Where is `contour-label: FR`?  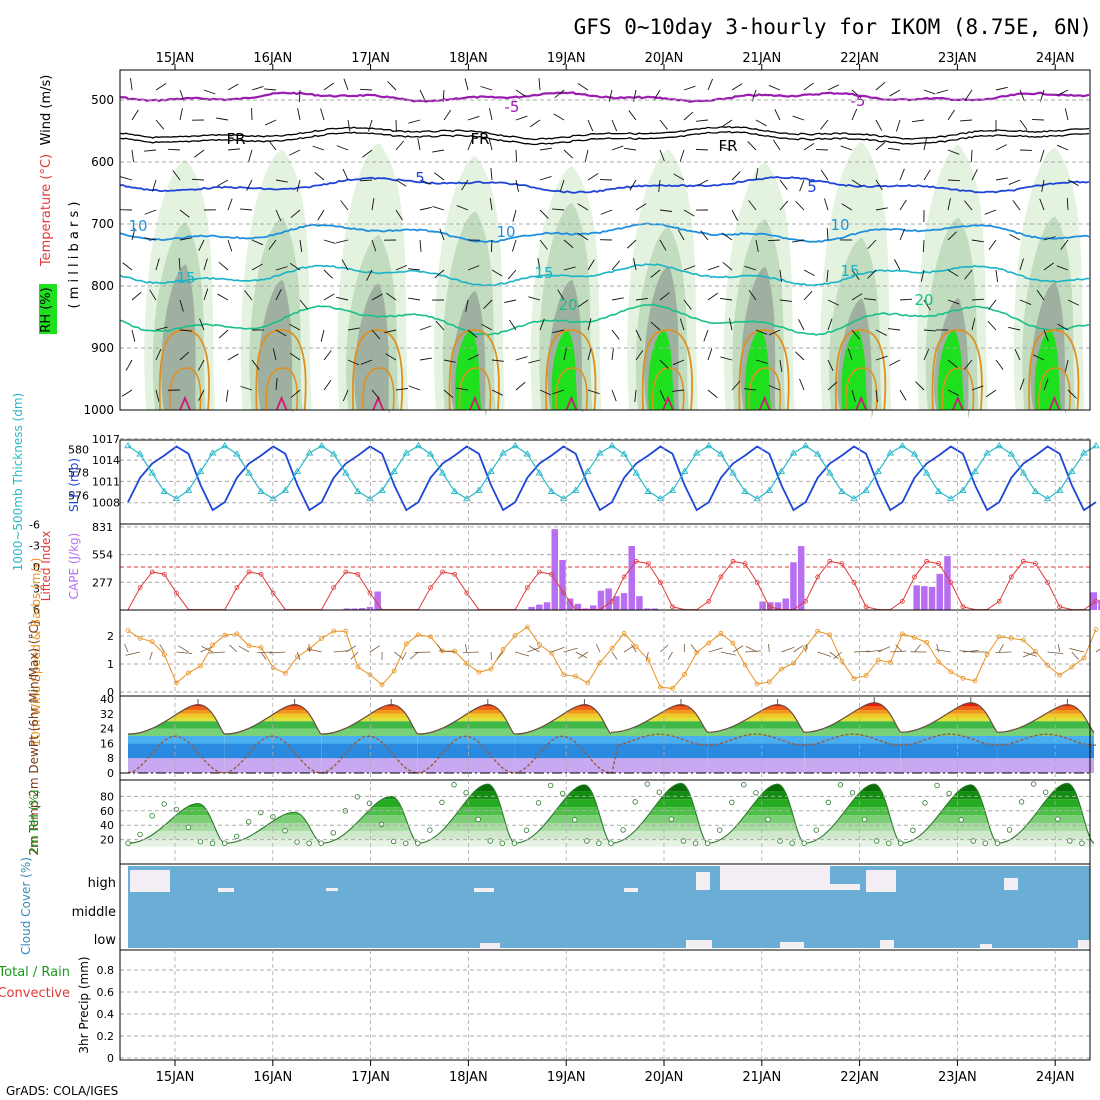
contour-label: FR is located at coordinates (727, 146).